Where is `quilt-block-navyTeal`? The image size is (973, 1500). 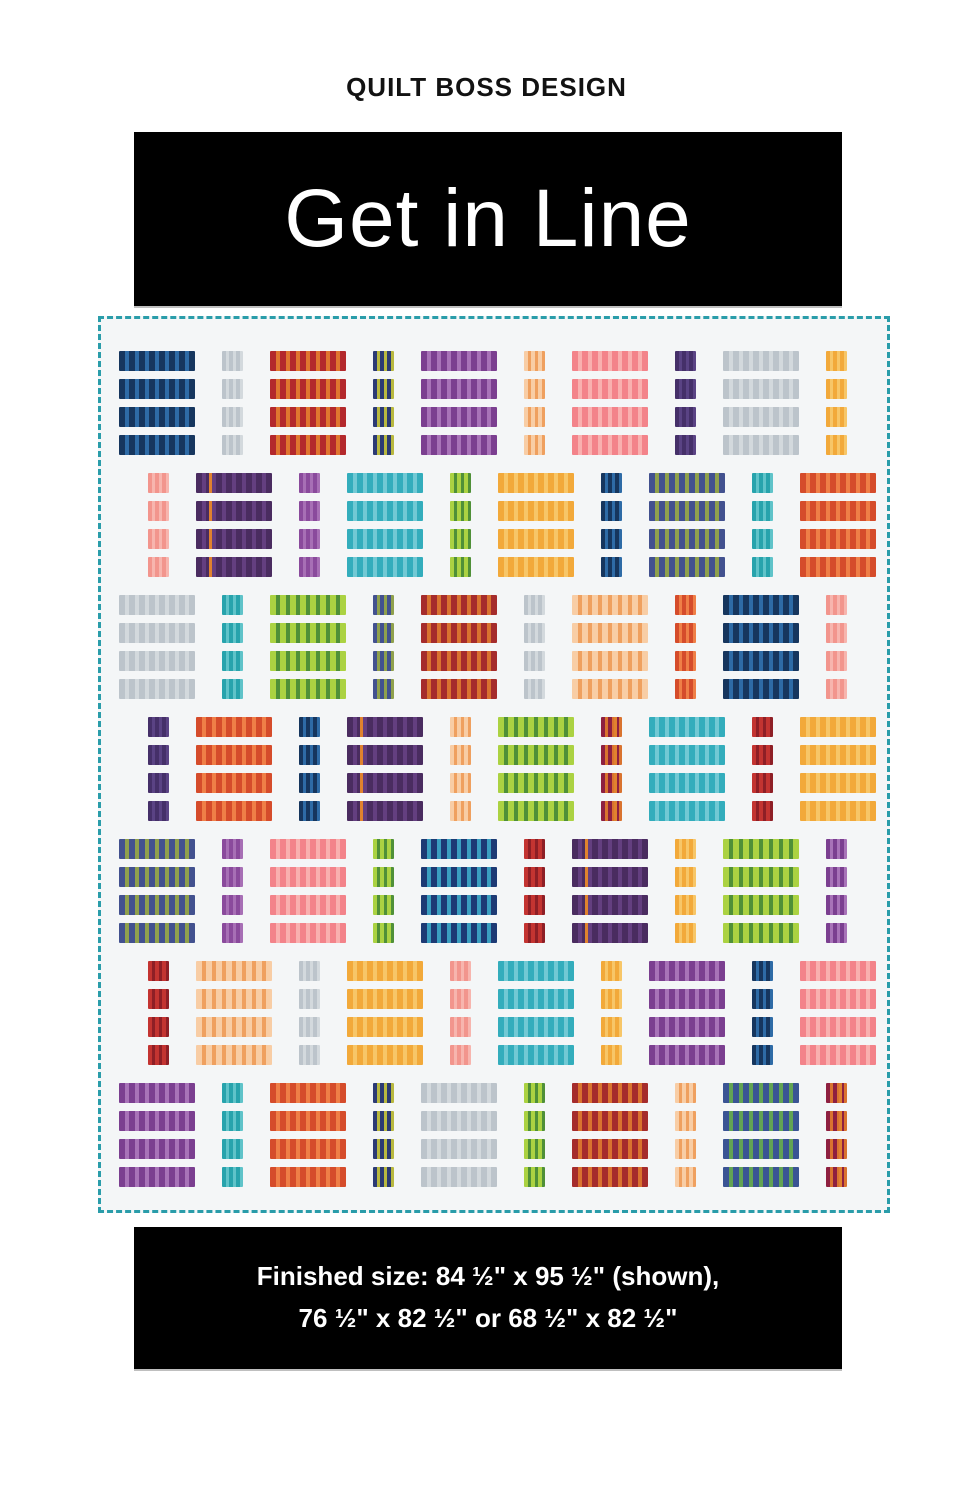
quilt-block-navyTeal is located at coordinates (459, 891).